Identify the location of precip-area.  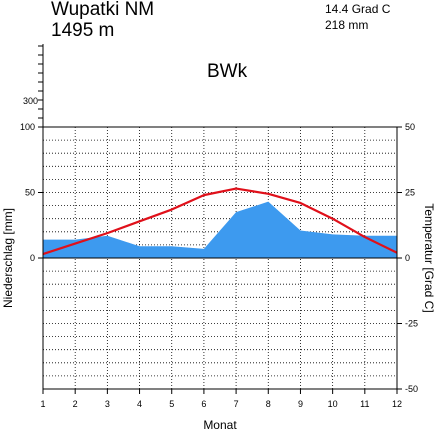
(220, 229).